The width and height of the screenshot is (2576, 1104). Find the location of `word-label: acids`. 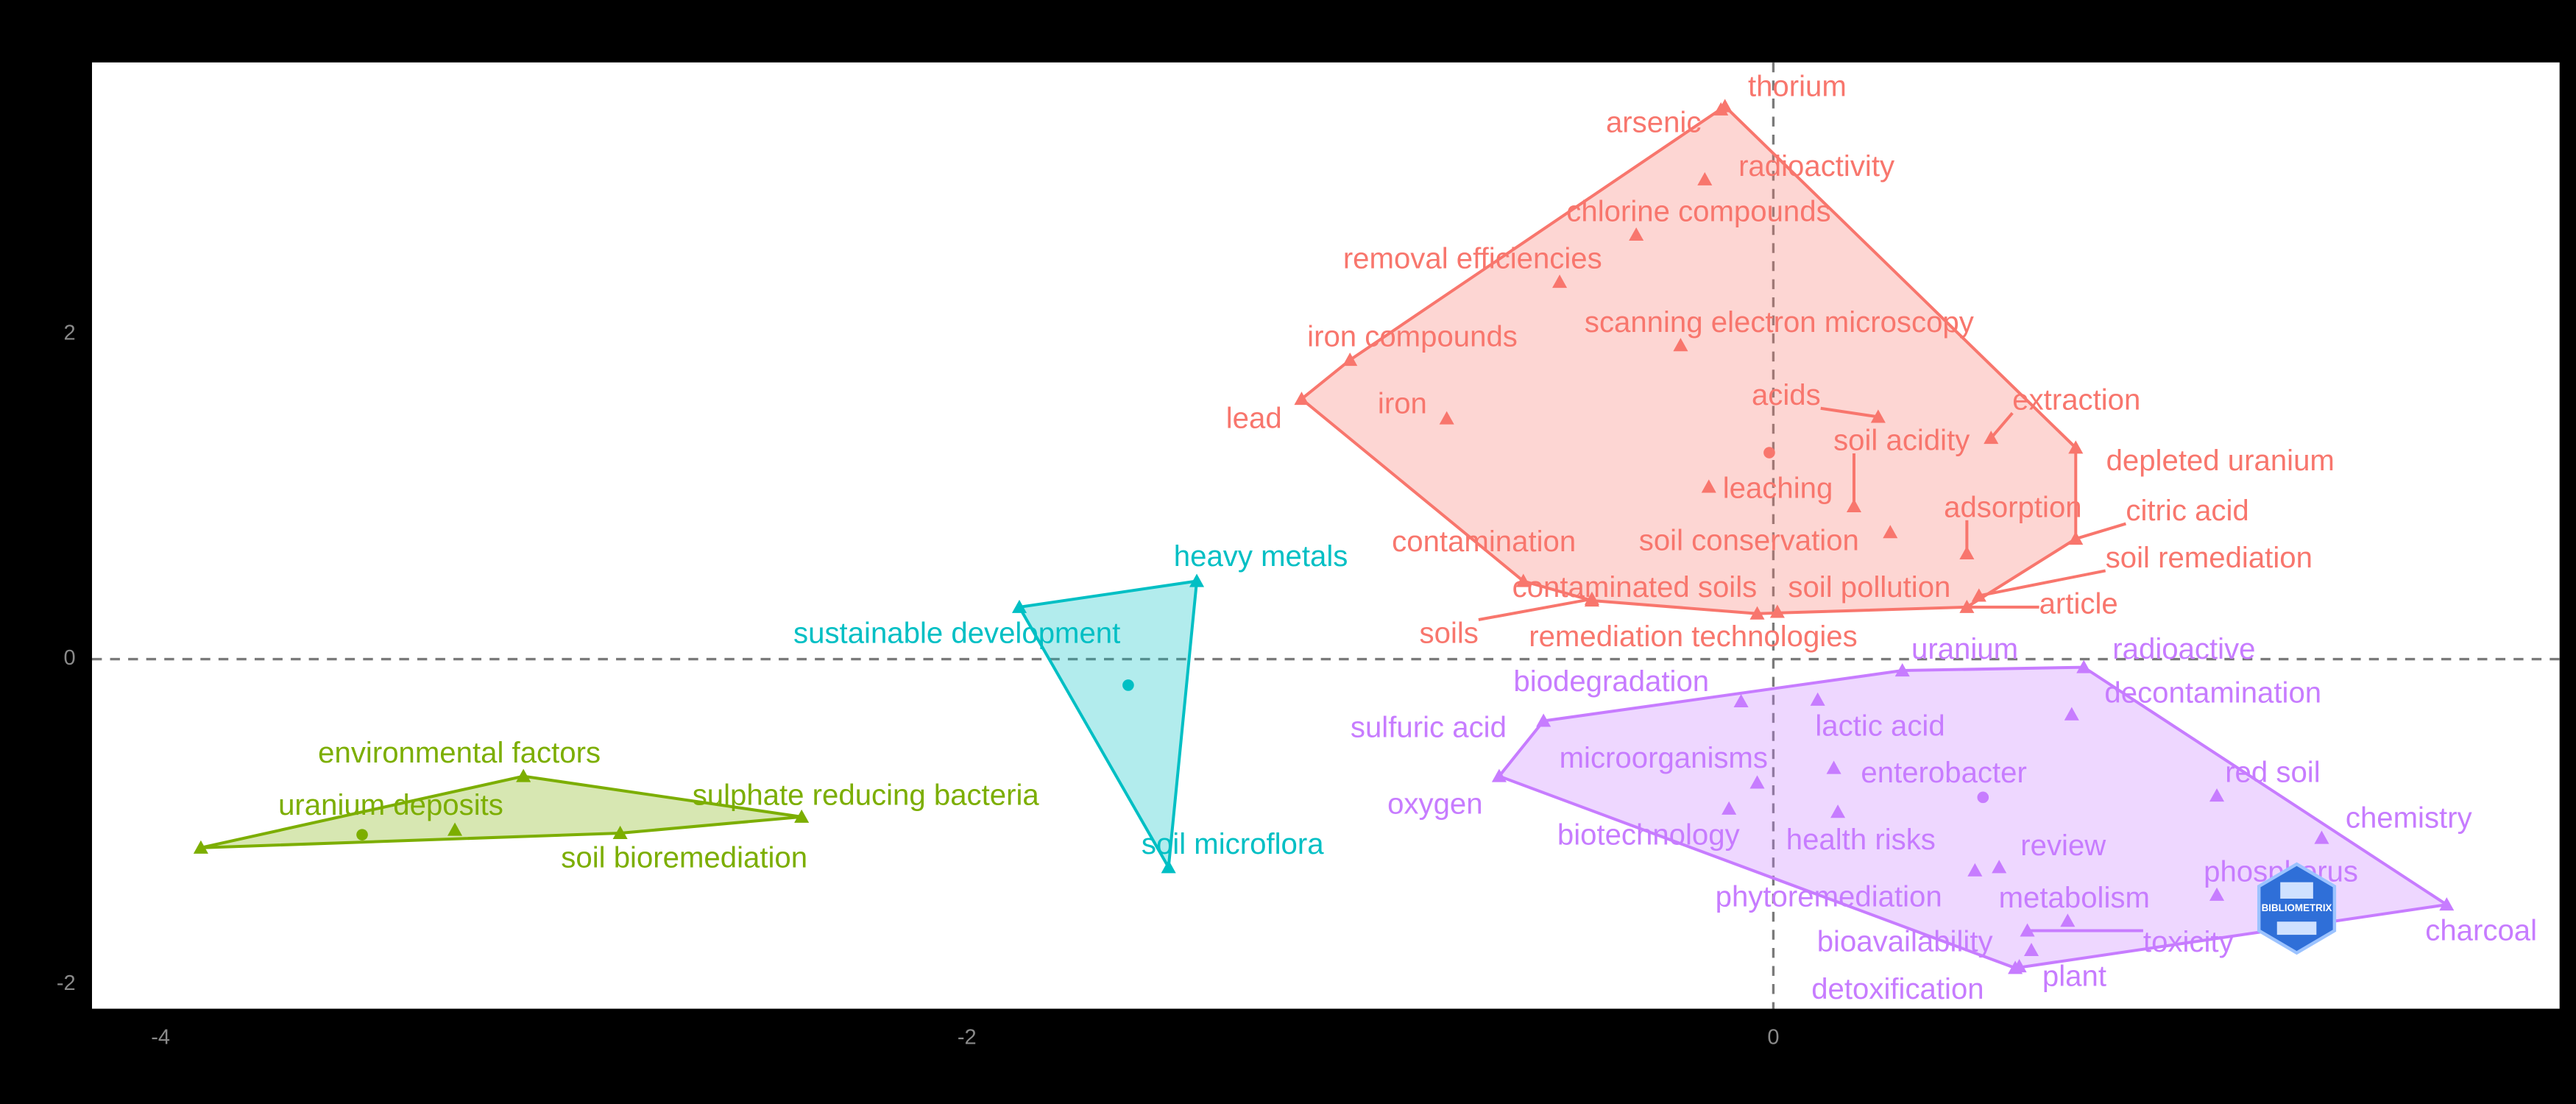

word-label: acids is located at coordinates (1786, 395).